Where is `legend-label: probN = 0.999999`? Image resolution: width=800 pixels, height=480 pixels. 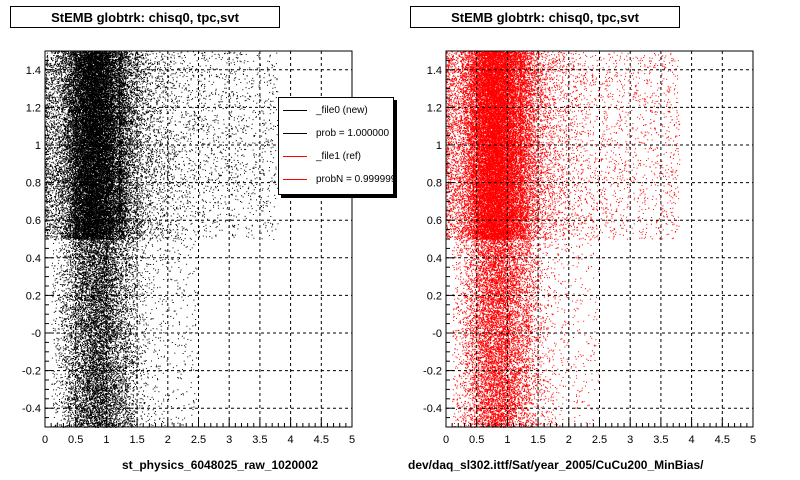
legend-label: probN = 0.999999 is located at coordinates (355, 179).